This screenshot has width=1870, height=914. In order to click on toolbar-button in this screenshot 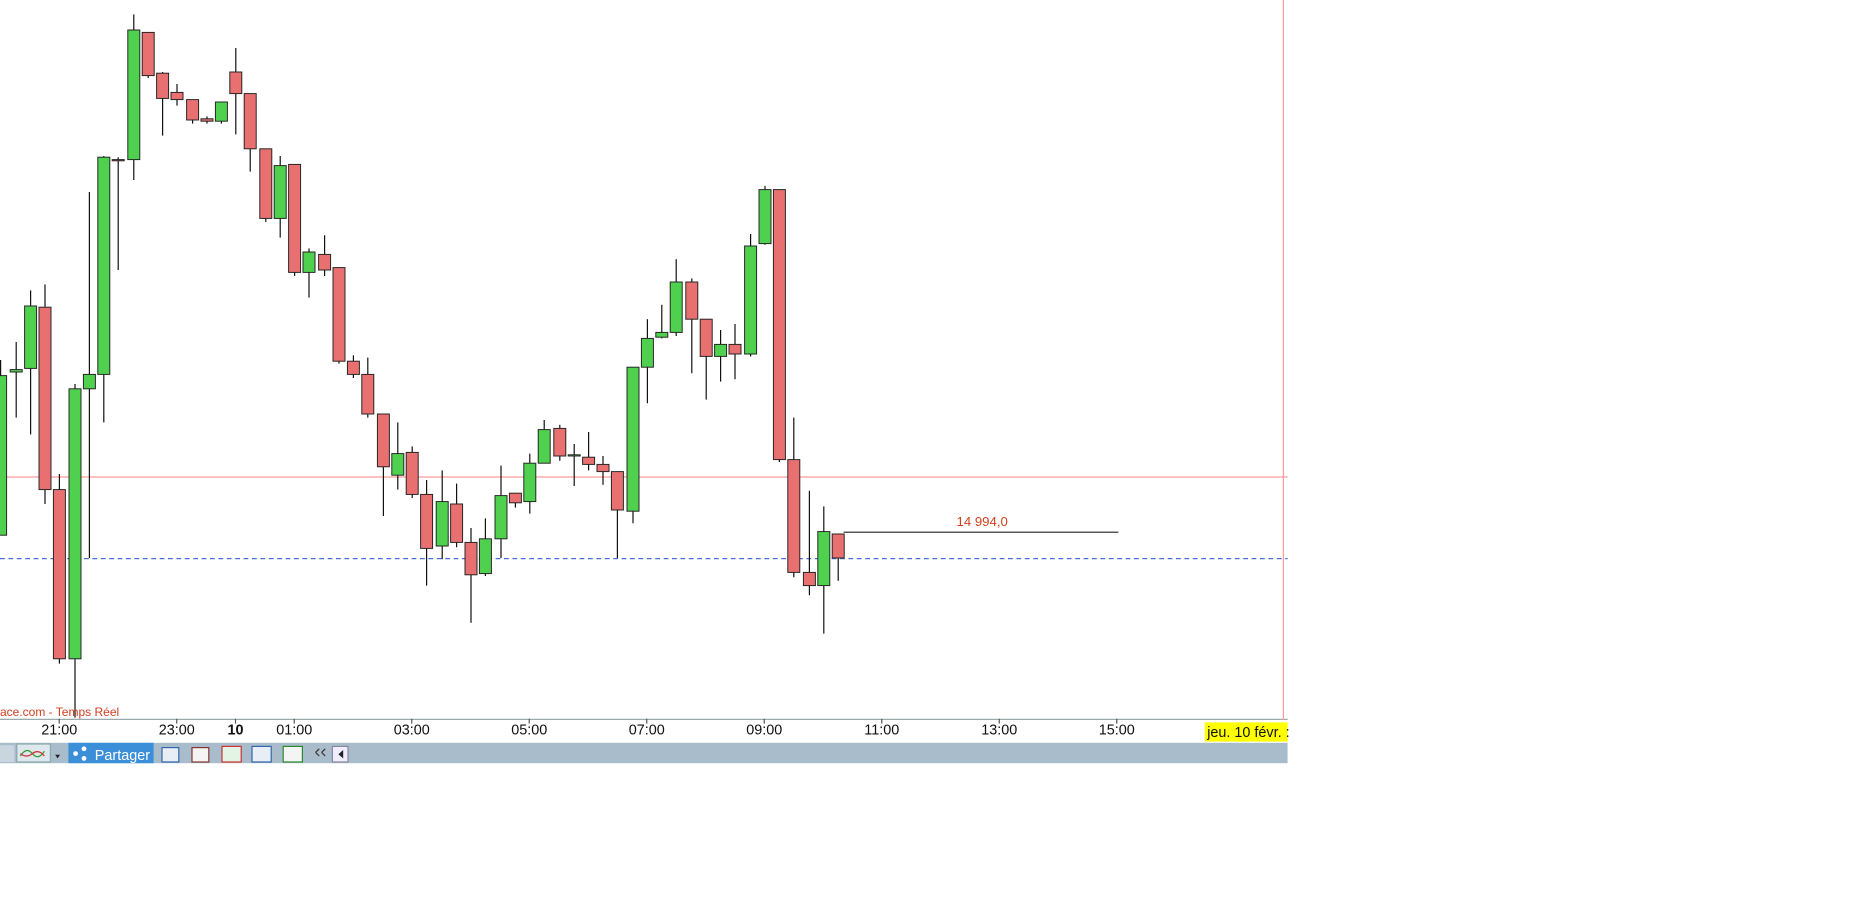, I will do `click(7, 753)`.